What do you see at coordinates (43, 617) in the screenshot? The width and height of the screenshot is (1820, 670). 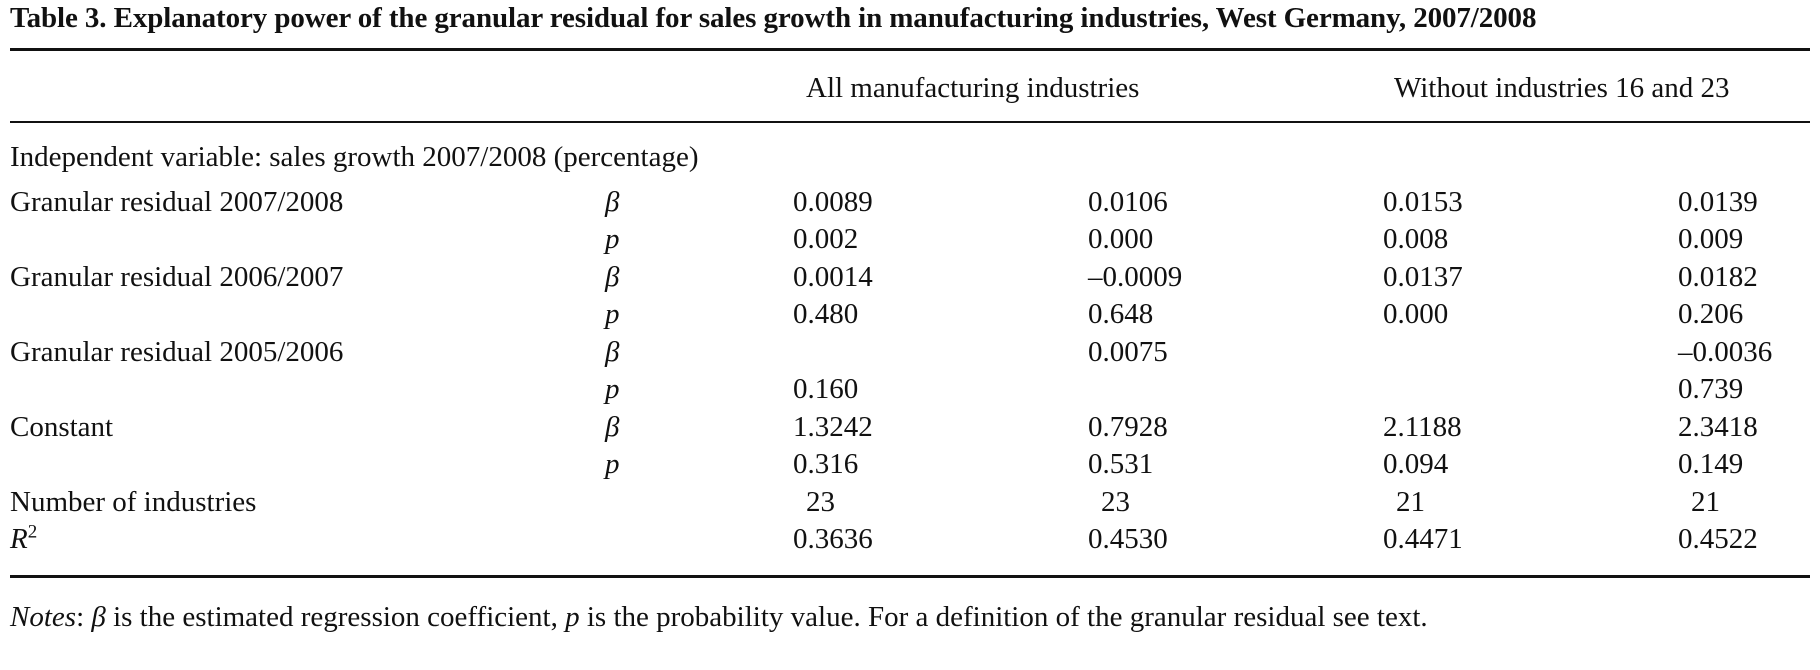 I see `notes-prefix: Notes` at bounding box center [43, 617].